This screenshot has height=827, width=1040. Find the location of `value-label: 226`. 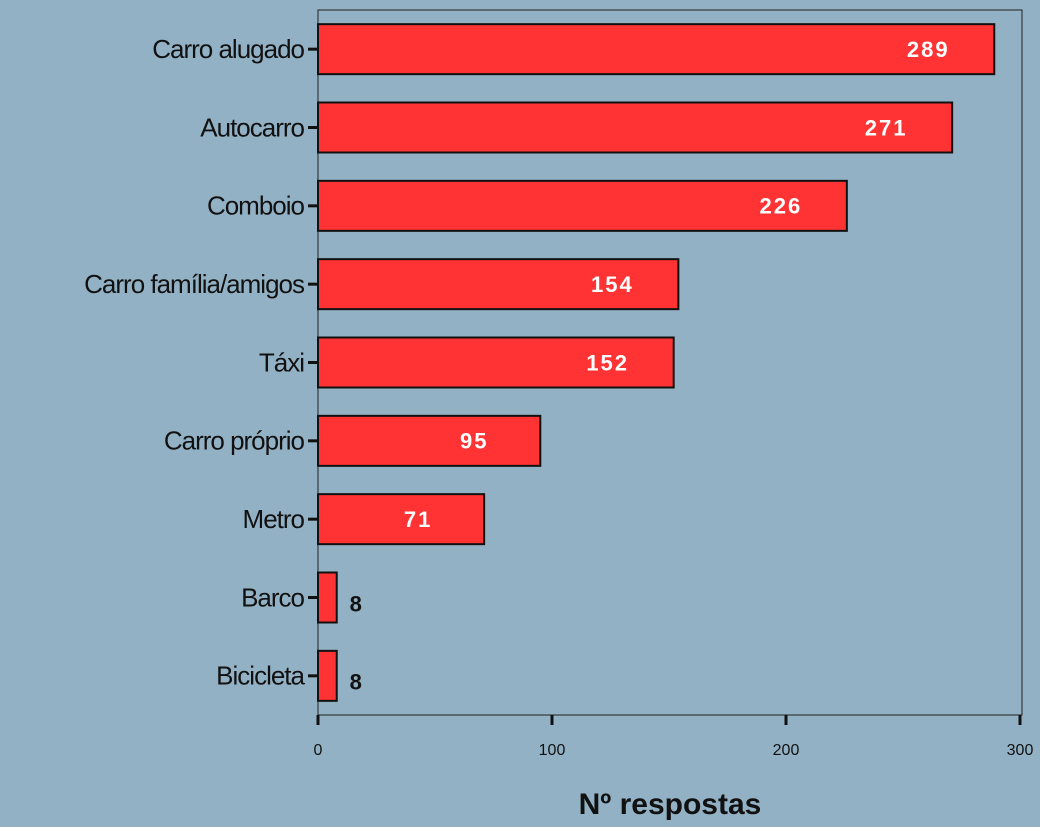

value-label: 226 is located at coordinates (780, 206).